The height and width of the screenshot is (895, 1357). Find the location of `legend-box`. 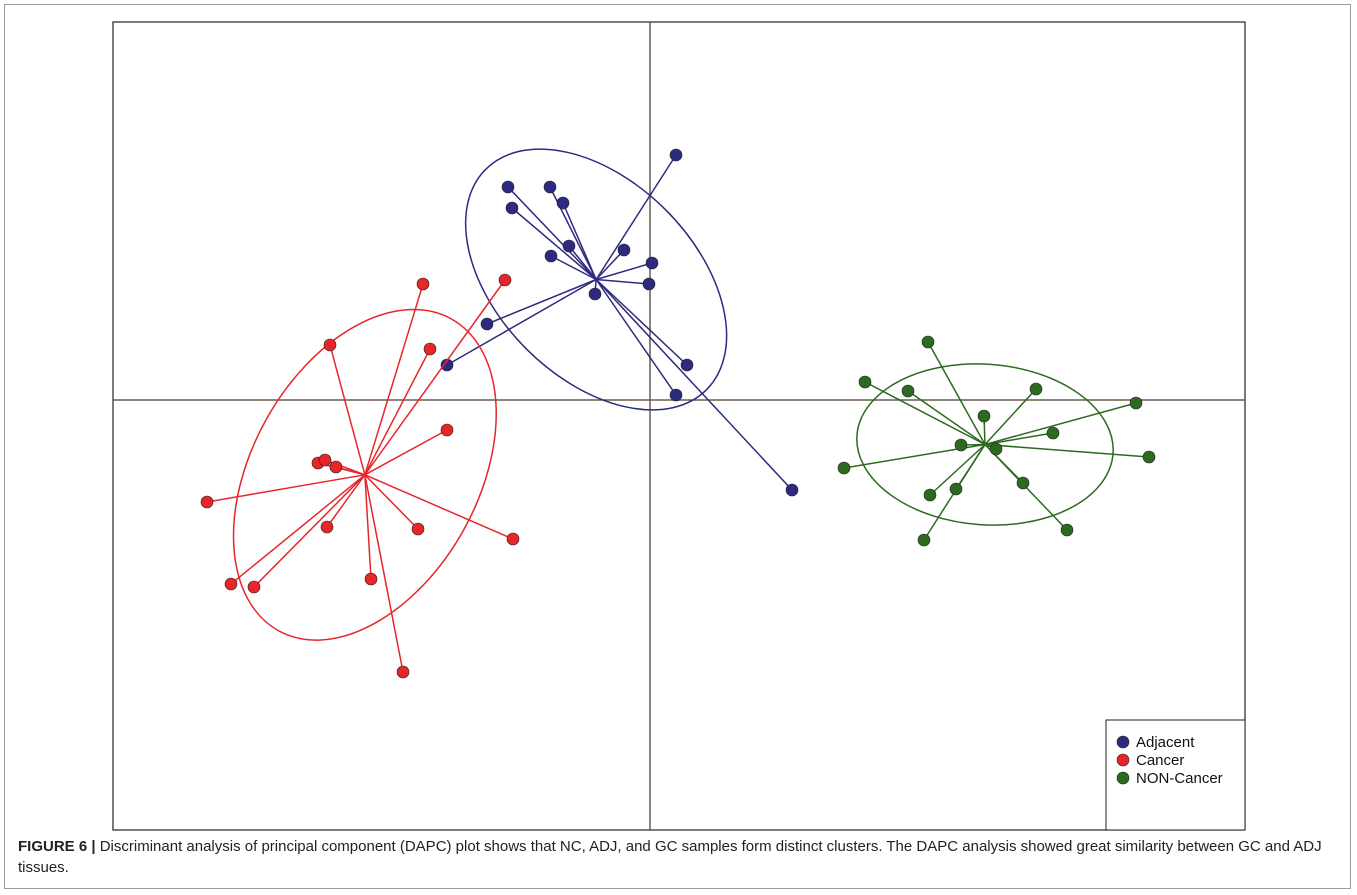

legend-box is located at coordinates (1175, 775).